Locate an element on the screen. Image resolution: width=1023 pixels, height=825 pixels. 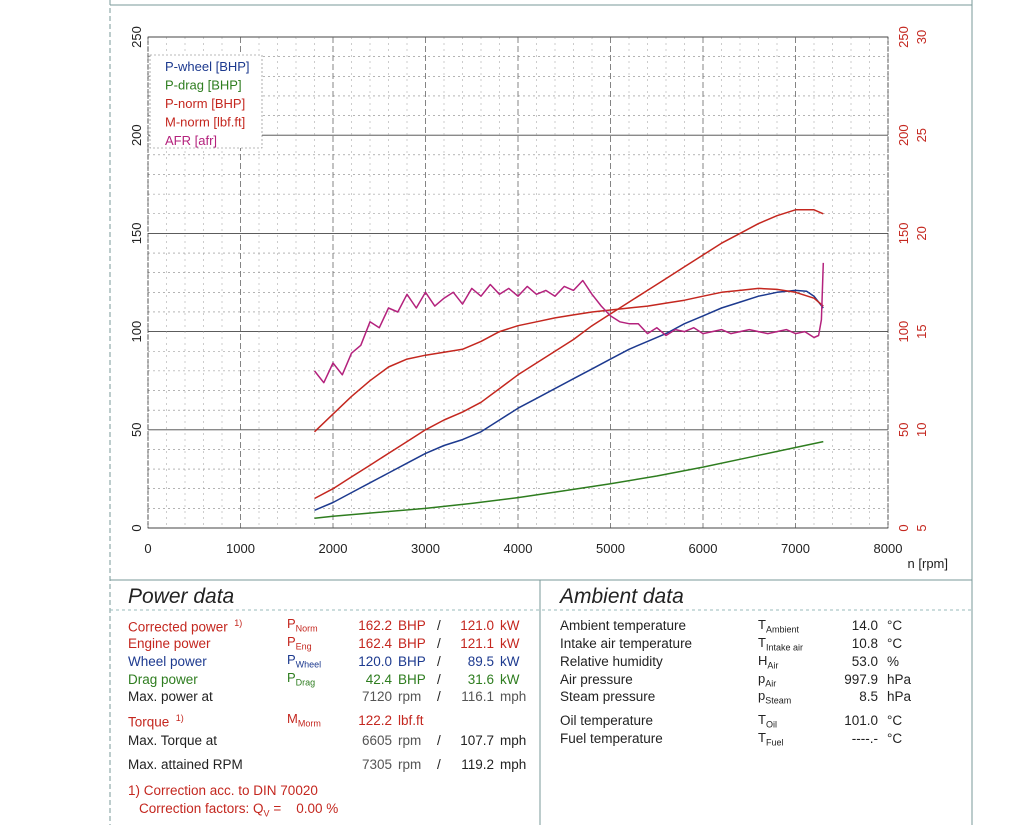
power-row-value-1: 120.0 is located at coordinates (375, 661).